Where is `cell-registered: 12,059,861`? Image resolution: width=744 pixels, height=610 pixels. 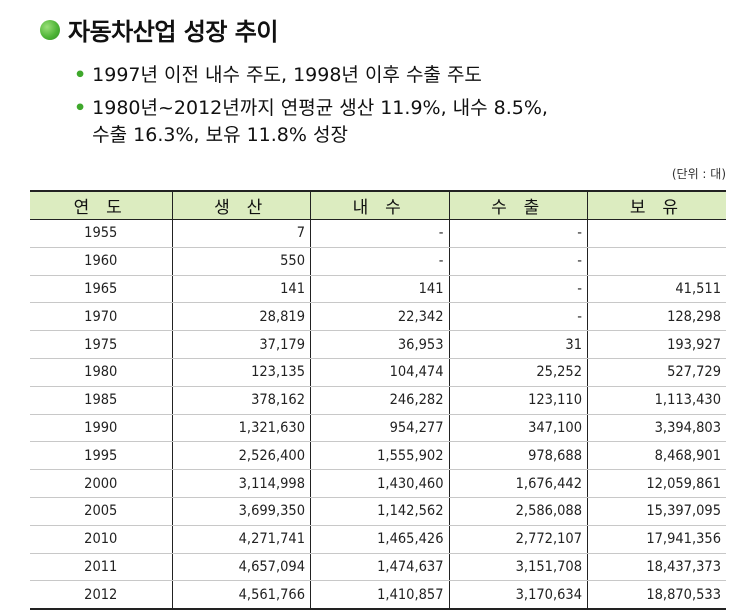 cell-registered: 12,059,861 is located at coordinates (656, 483).